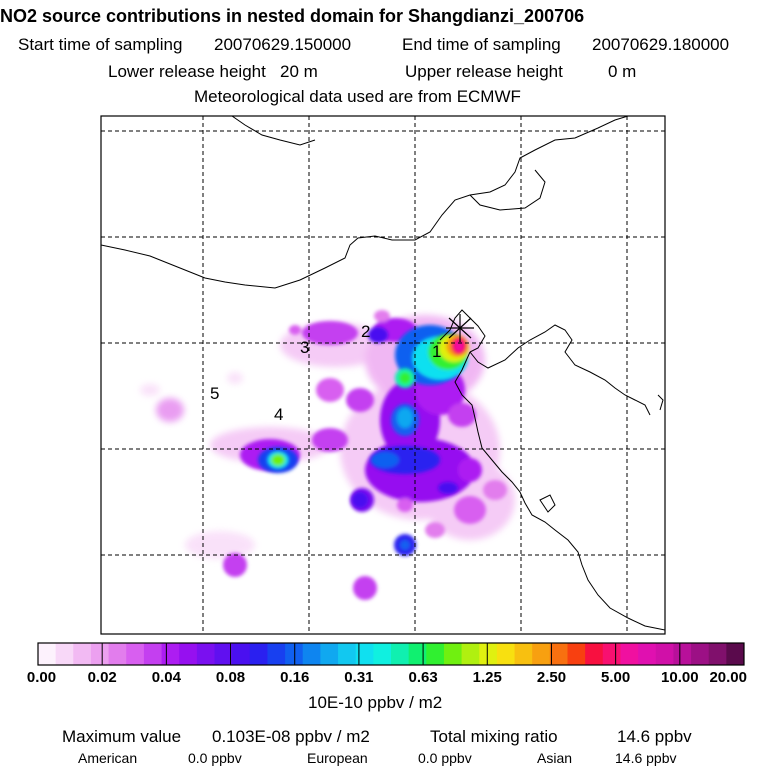 Image resolution: width=768 pixels, height=768 pixels. Describe the element at coordinates (494, 736) in the screenshot. I see `total-mixing-label: Total mixing ratio` at that location.